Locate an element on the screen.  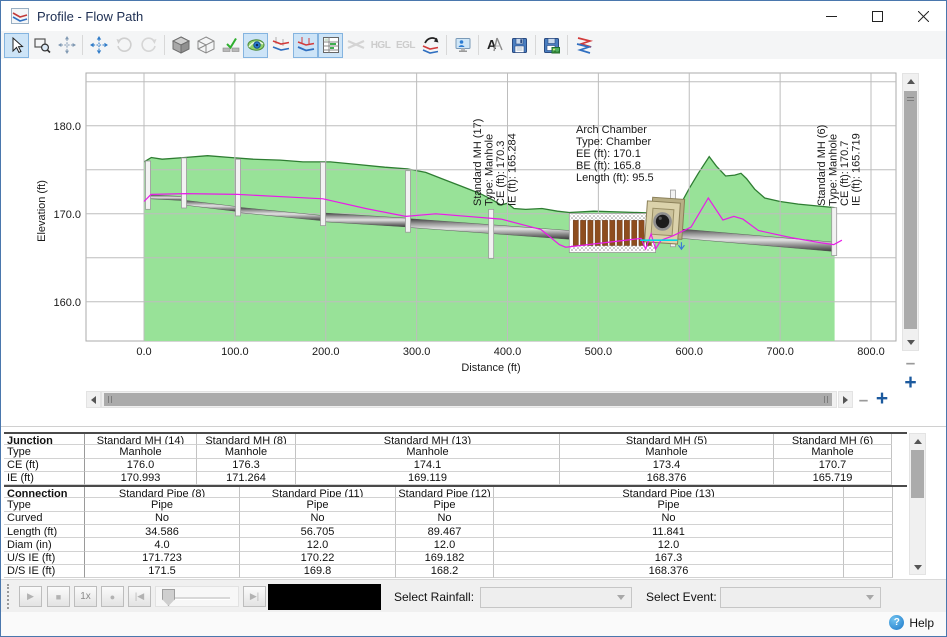
time-slider is located at coordinates (197, 596).